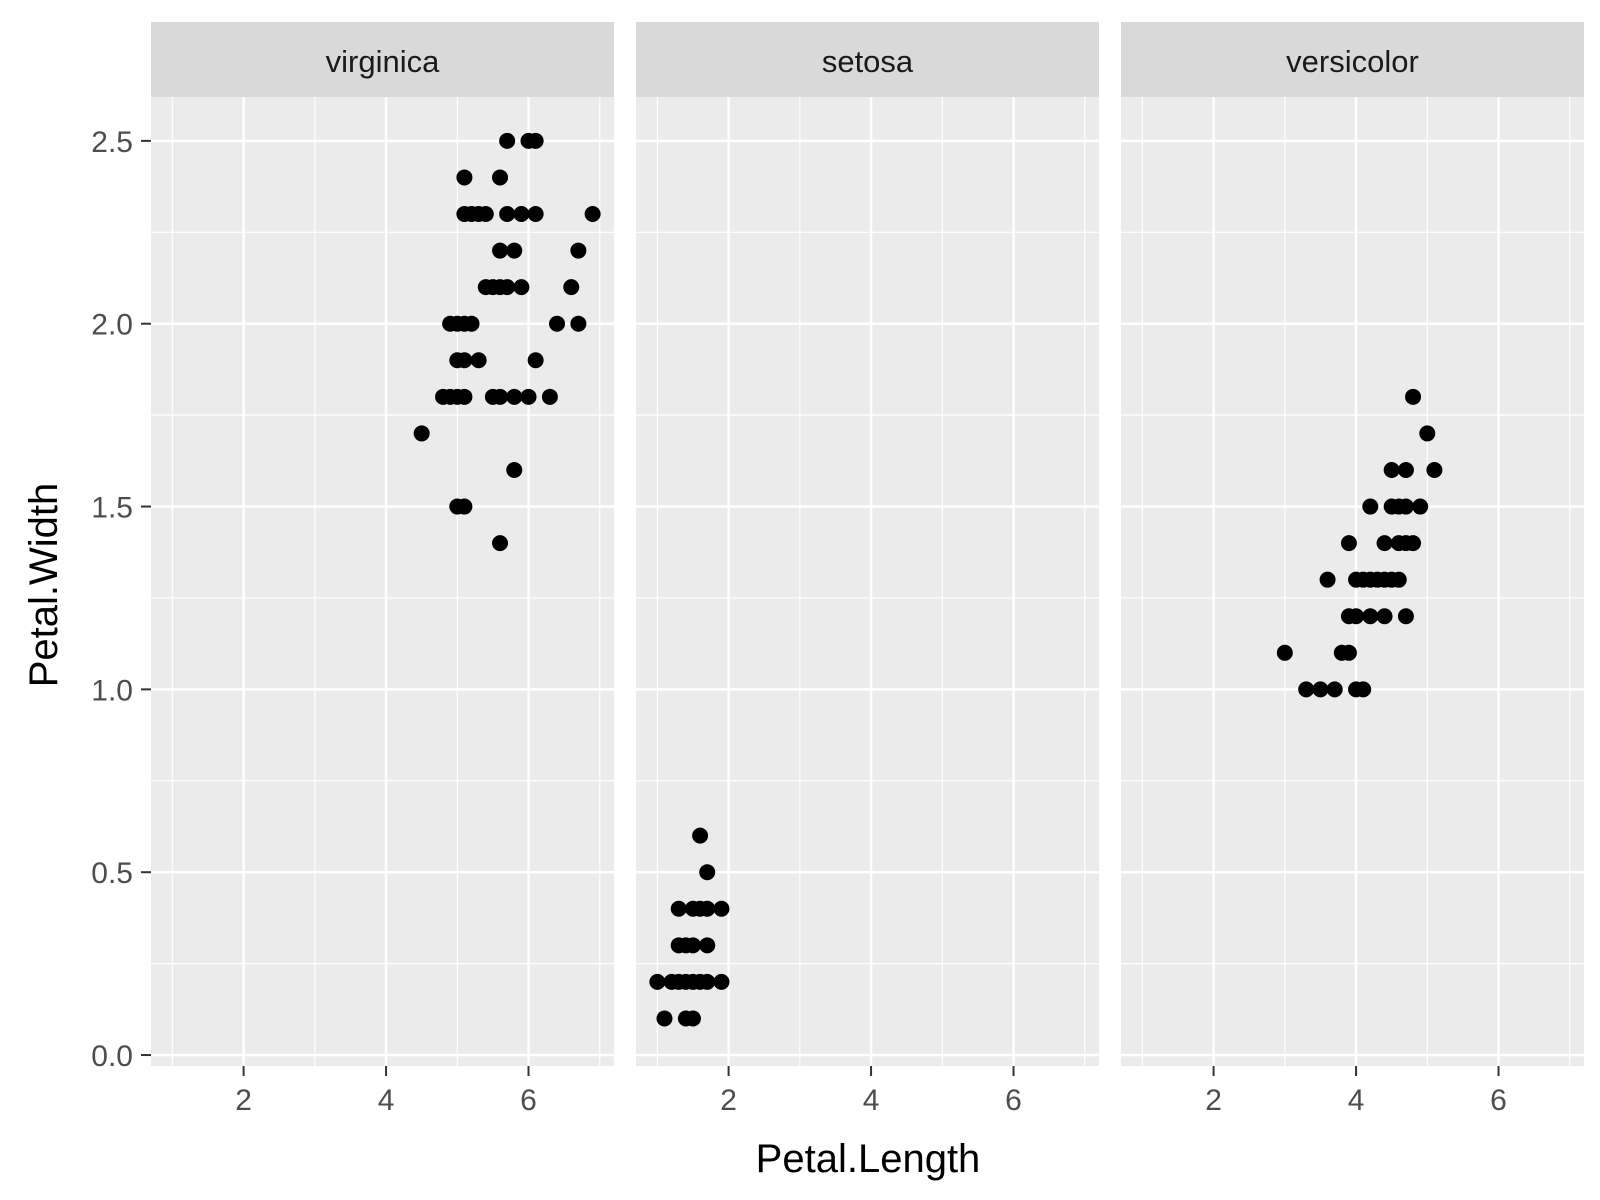 The image size is (1600, 1200). I want to click on facet-strip-label: versicolor, so click(1352, 61).